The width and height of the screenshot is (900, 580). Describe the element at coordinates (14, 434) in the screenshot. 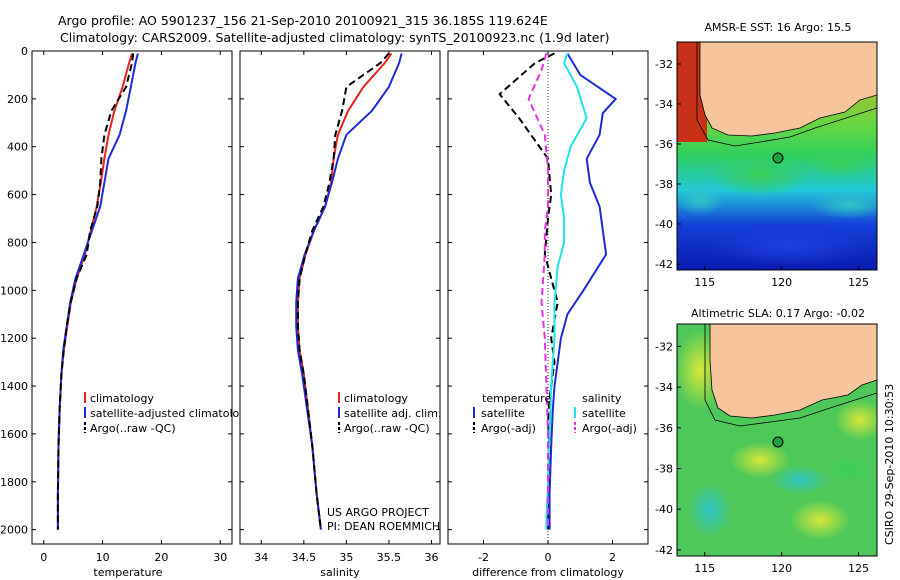

I see `depth-tick-label: 1600` at that location.